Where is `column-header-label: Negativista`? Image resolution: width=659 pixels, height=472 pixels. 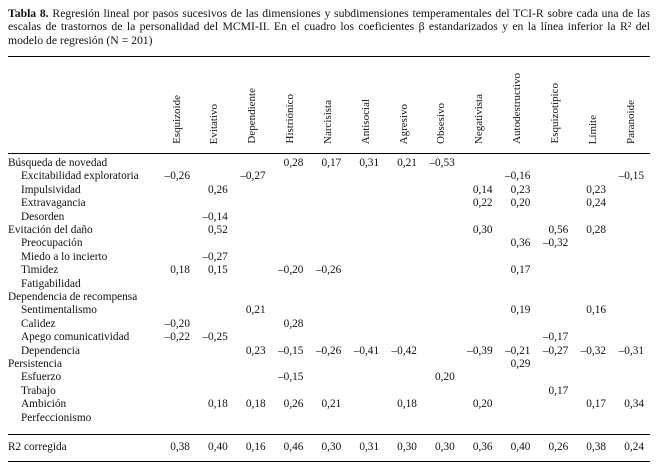 column-header-label: Negativista is located at coordinates (479, 118).